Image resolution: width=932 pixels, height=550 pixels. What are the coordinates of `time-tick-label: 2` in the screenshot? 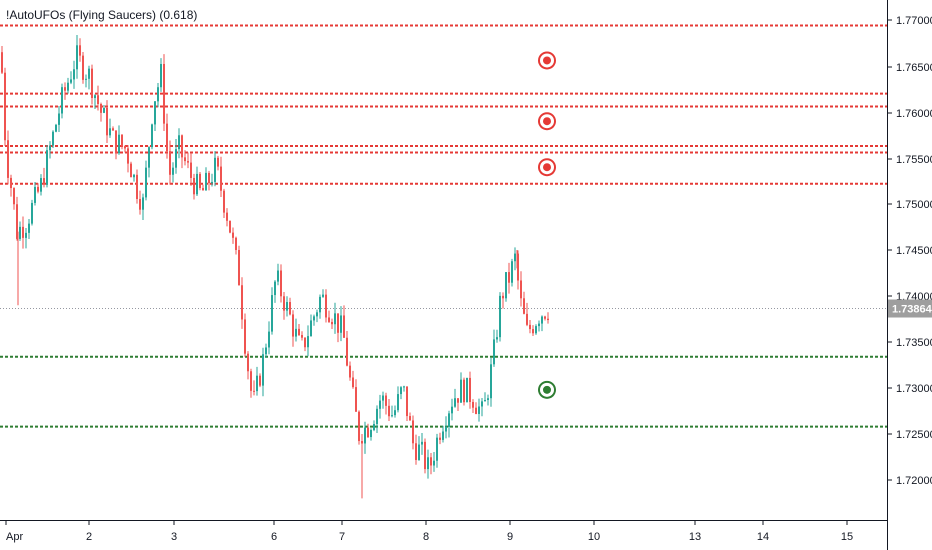 It's located at (89, 537).